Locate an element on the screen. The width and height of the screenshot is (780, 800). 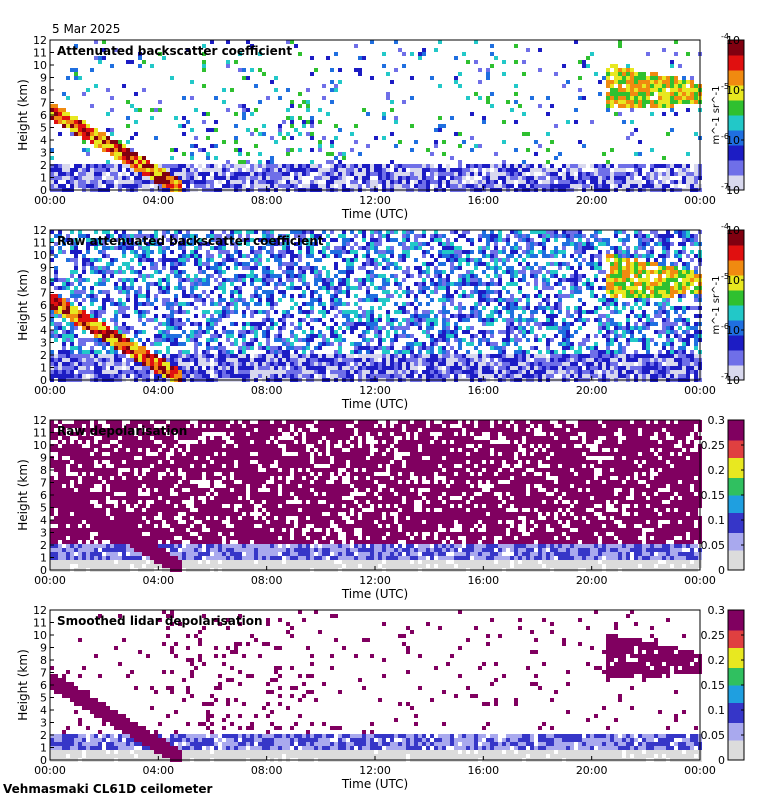
y-axis-label: Height (km) is located at coordinates (23, 494).